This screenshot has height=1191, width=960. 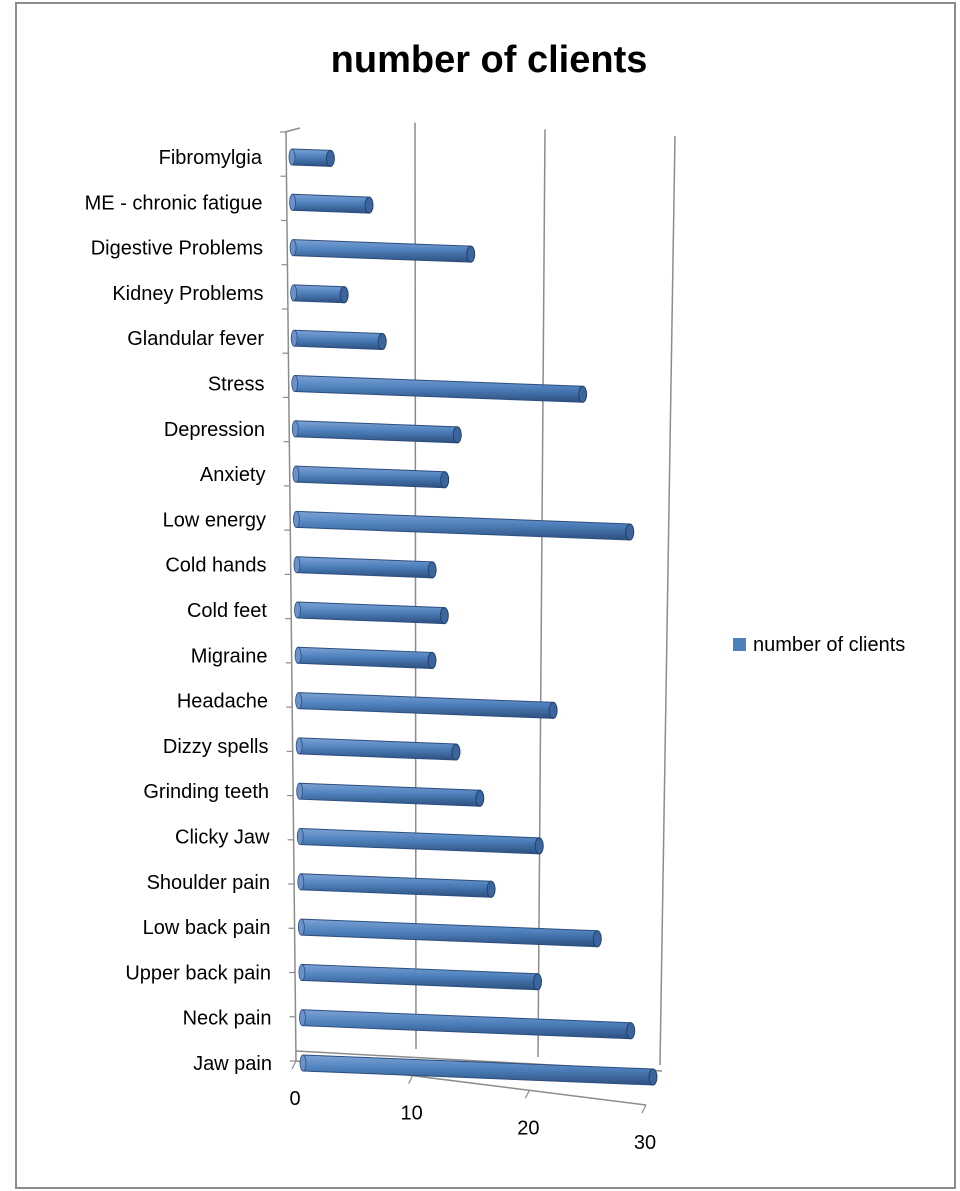 I want to click on category-label: Cold hands, so click(x=215, y=566).